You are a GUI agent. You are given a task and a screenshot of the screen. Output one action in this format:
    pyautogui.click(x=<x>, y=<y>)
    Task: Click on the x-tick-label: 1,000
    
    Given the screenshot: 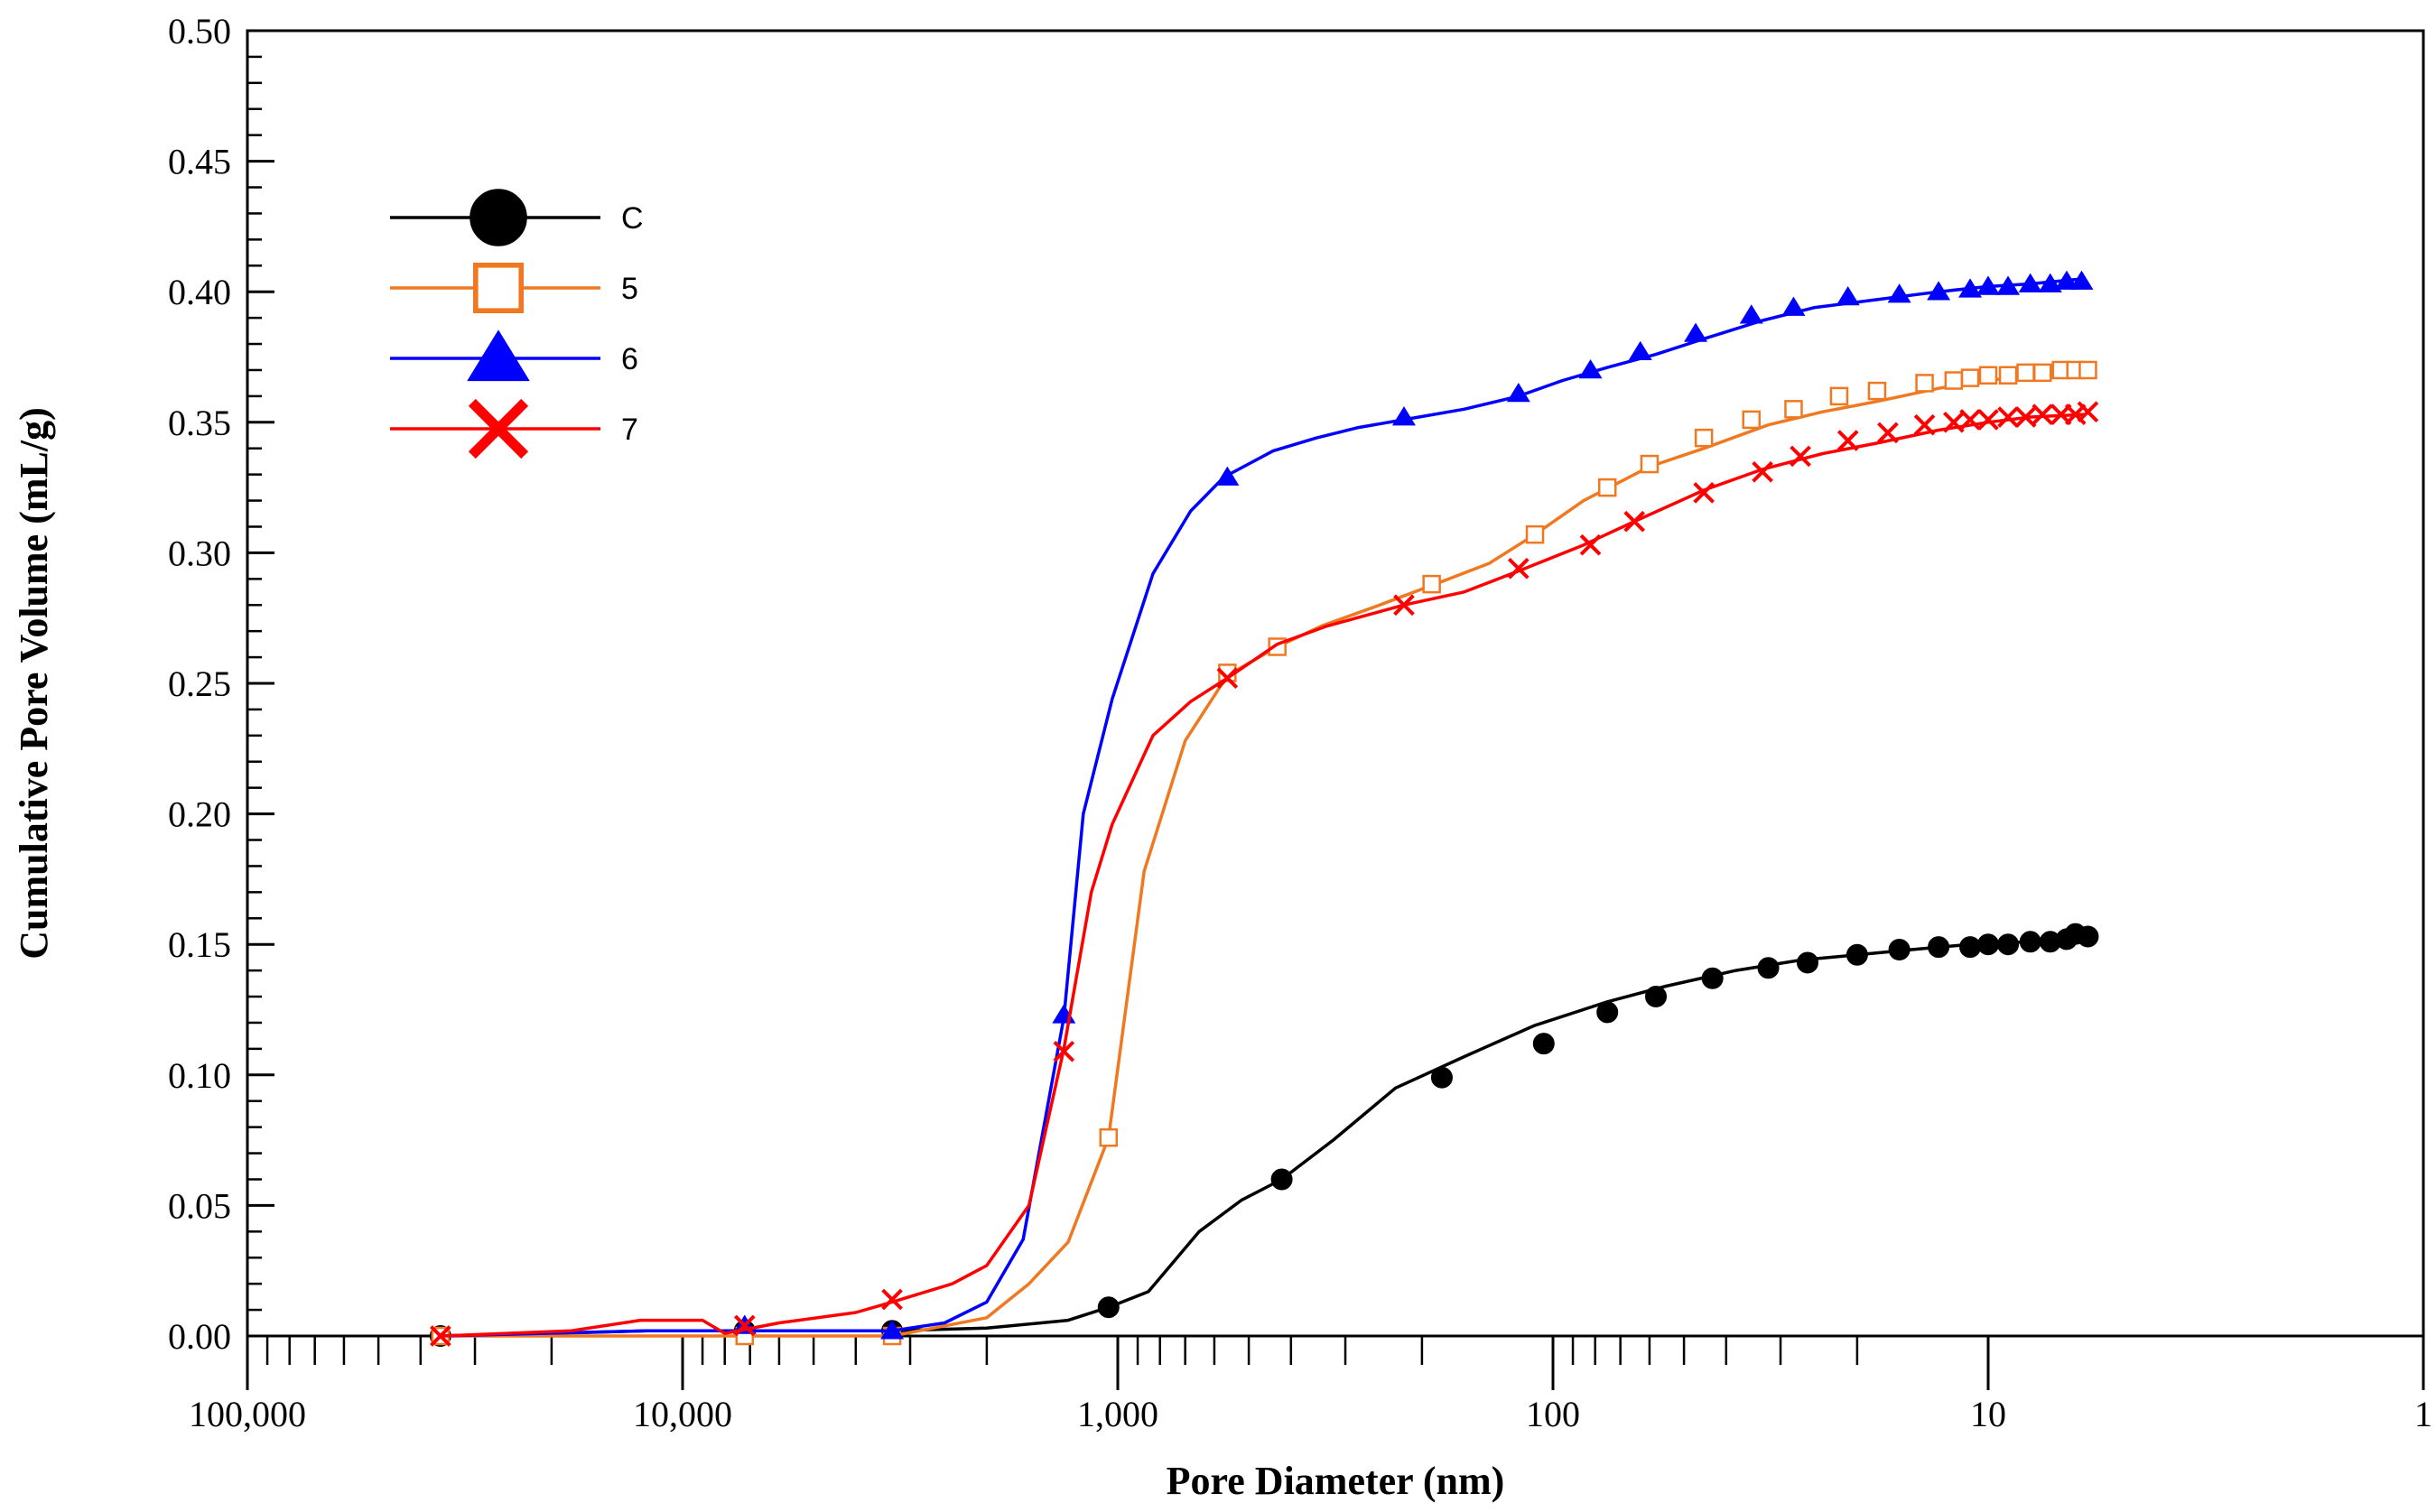 What is the action you would take?
    pyautogui.click(x=1117, y=1414)
    